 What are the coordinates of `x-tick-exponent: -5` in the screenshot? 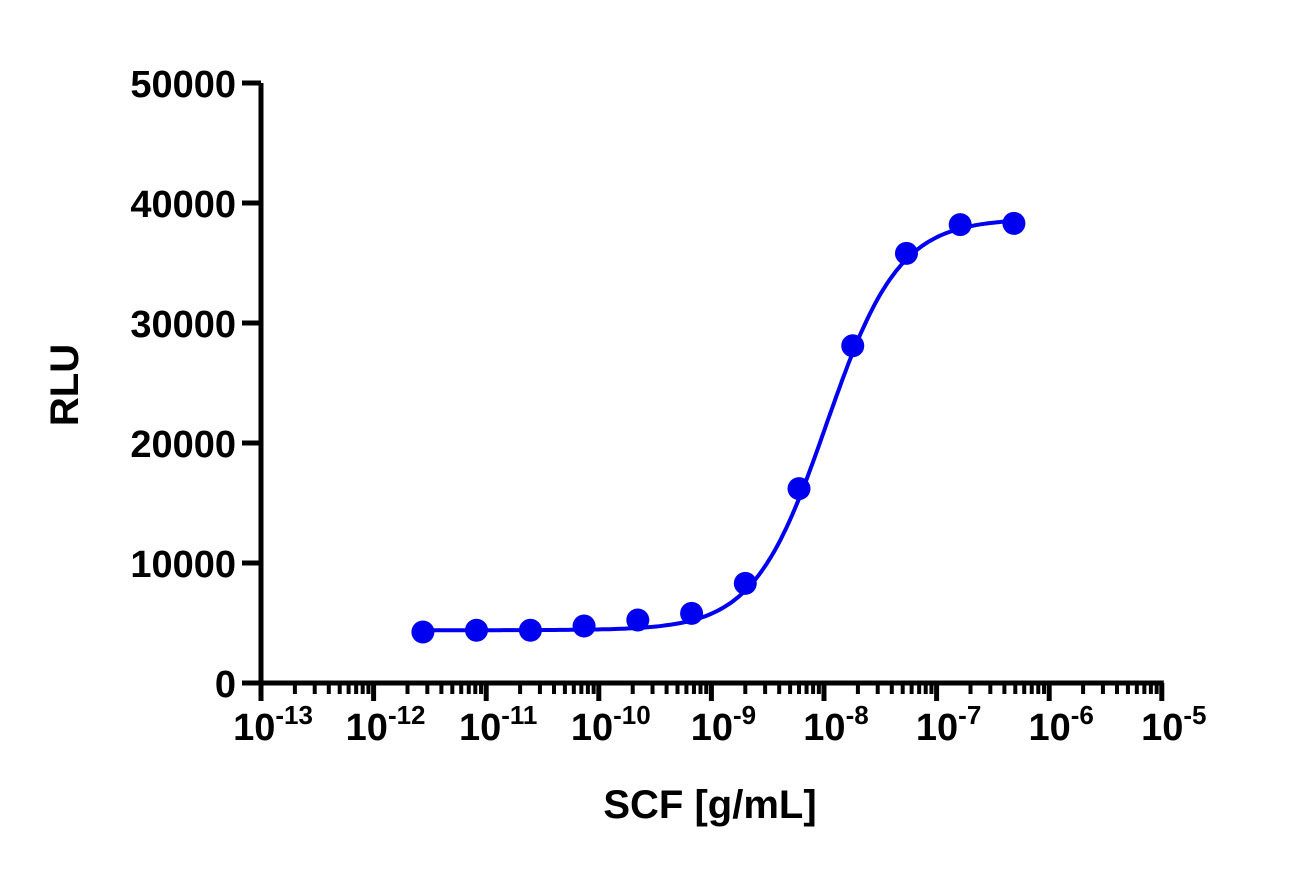 It's located at (1194, 715).